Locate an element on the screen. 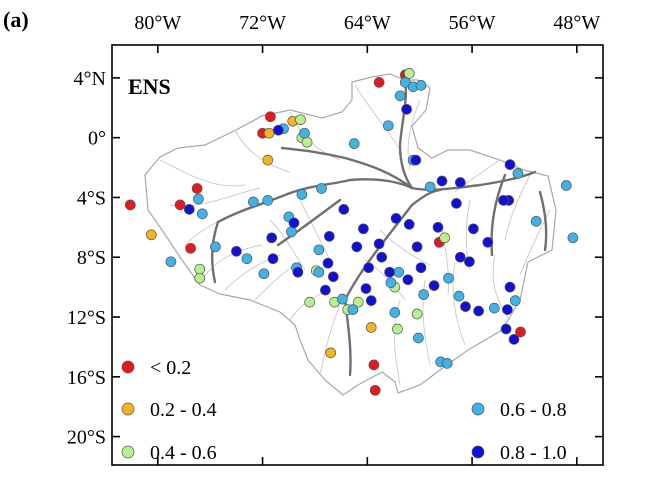 The width and height of the screenshot is (651, 480). lat-tick-label: 8°S is located at coordinates (91, 258).